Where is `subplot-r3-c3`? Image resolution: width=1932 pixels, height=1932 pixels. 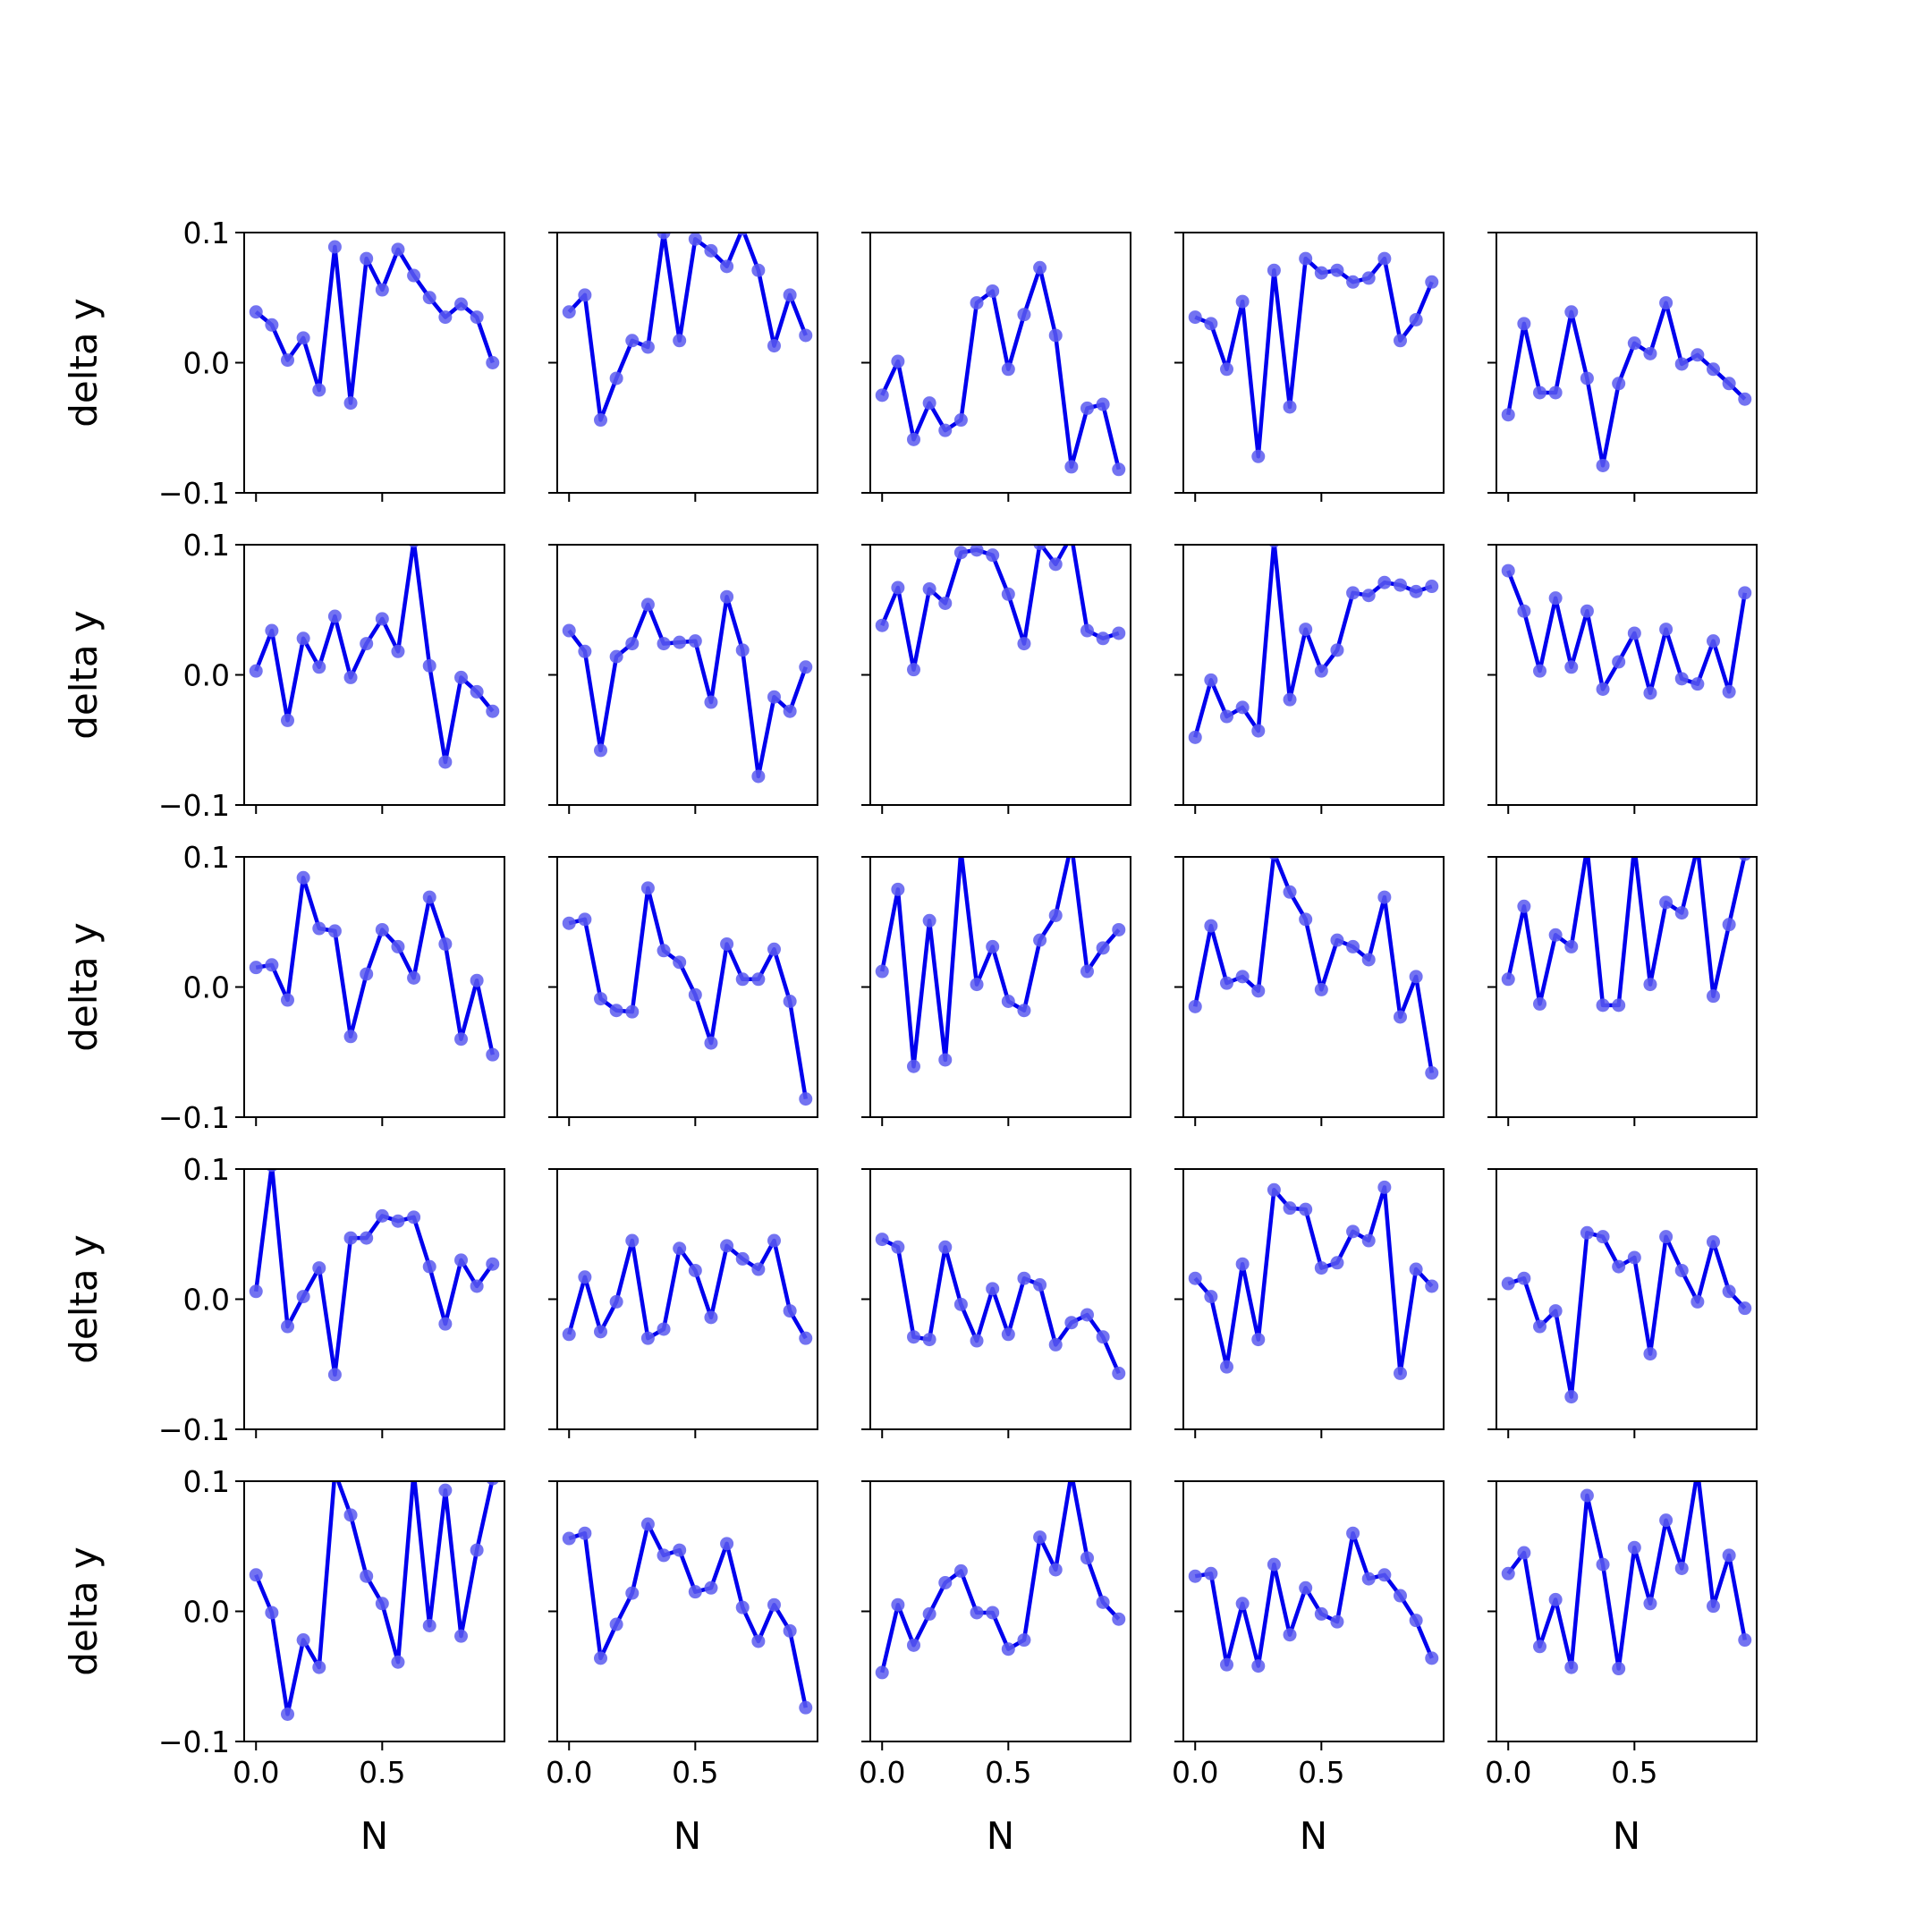 subplot-r3-c3 is located at coordinates (996, 991).